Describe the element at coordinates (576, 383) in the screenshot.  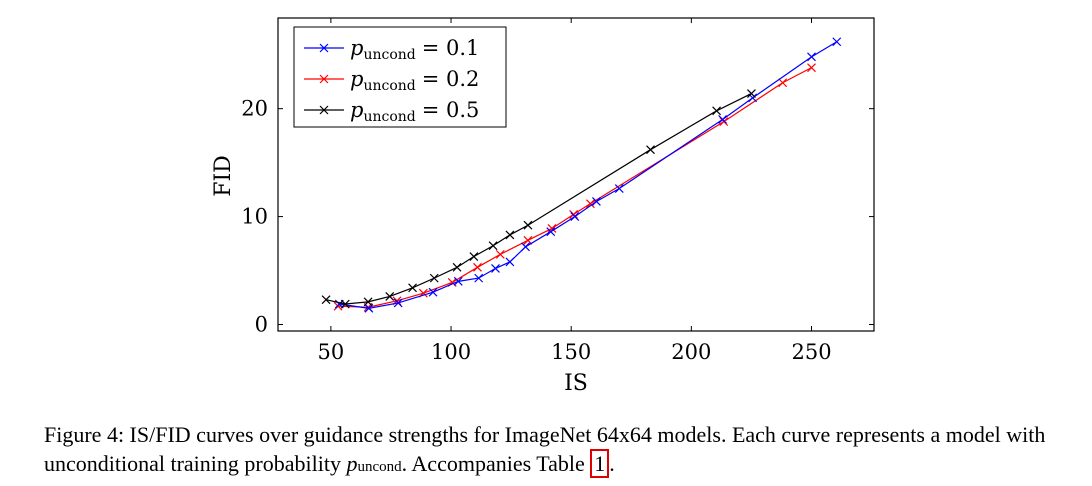
I see `x-axis-title: IS` at that location.